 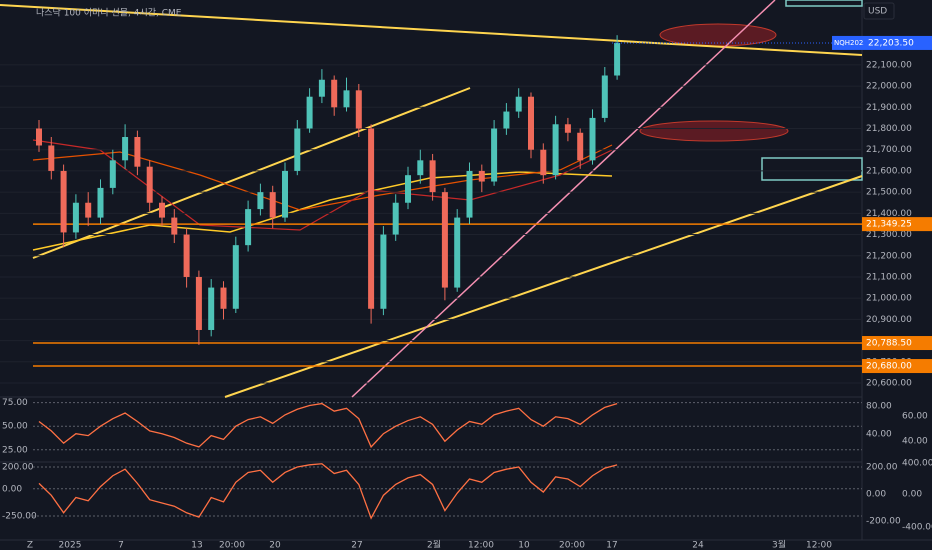 I want to click on y-tick-label: 20,900.00, so click(x=889, y=320).